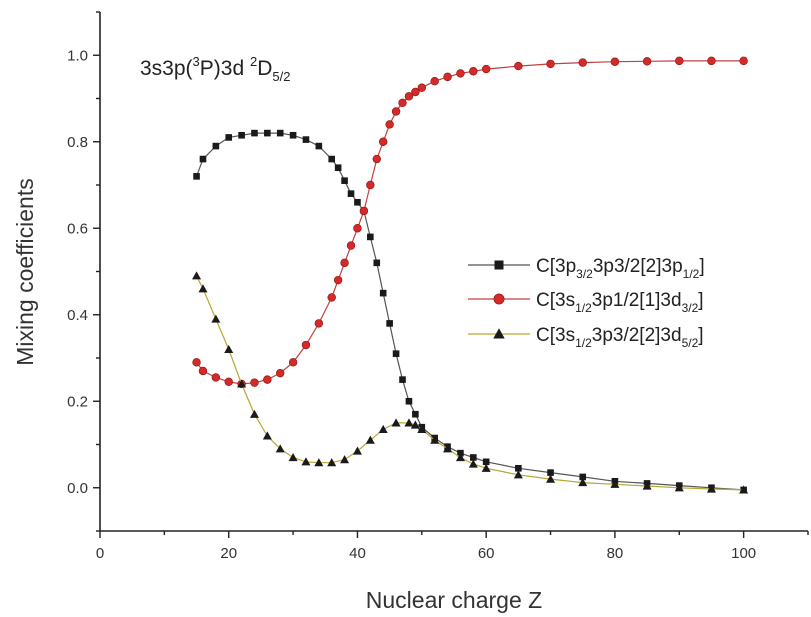 The image size is (811, 617). Describe the element at coordinates (77, 228) in the screenshot. I see `y-tick-label: 0.6` at that location.